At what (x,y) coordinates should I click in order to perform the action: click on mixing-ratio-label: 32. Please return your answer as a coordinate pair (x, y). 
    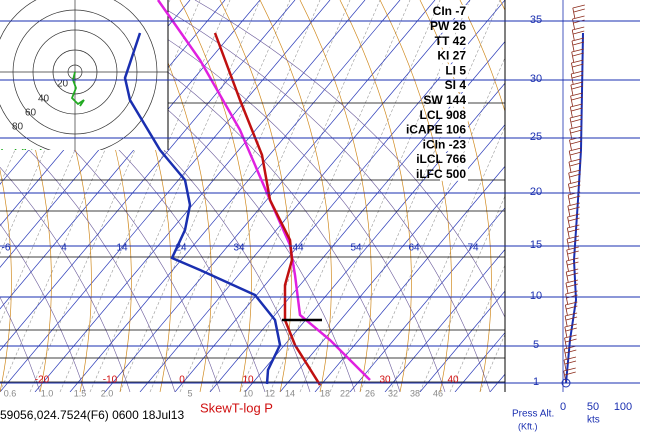
    Looking at the image, I should click on (393, 393).